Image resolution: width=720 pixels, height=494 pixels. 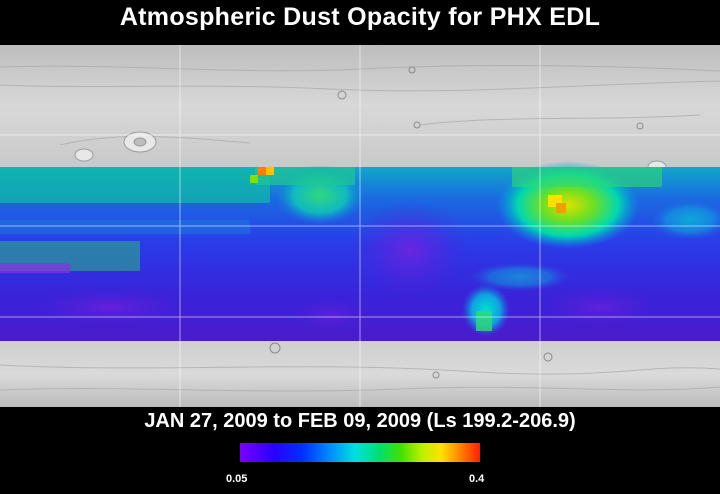 I want to click on colorbar-max-label: 0.4, so click(x=477, y=479).